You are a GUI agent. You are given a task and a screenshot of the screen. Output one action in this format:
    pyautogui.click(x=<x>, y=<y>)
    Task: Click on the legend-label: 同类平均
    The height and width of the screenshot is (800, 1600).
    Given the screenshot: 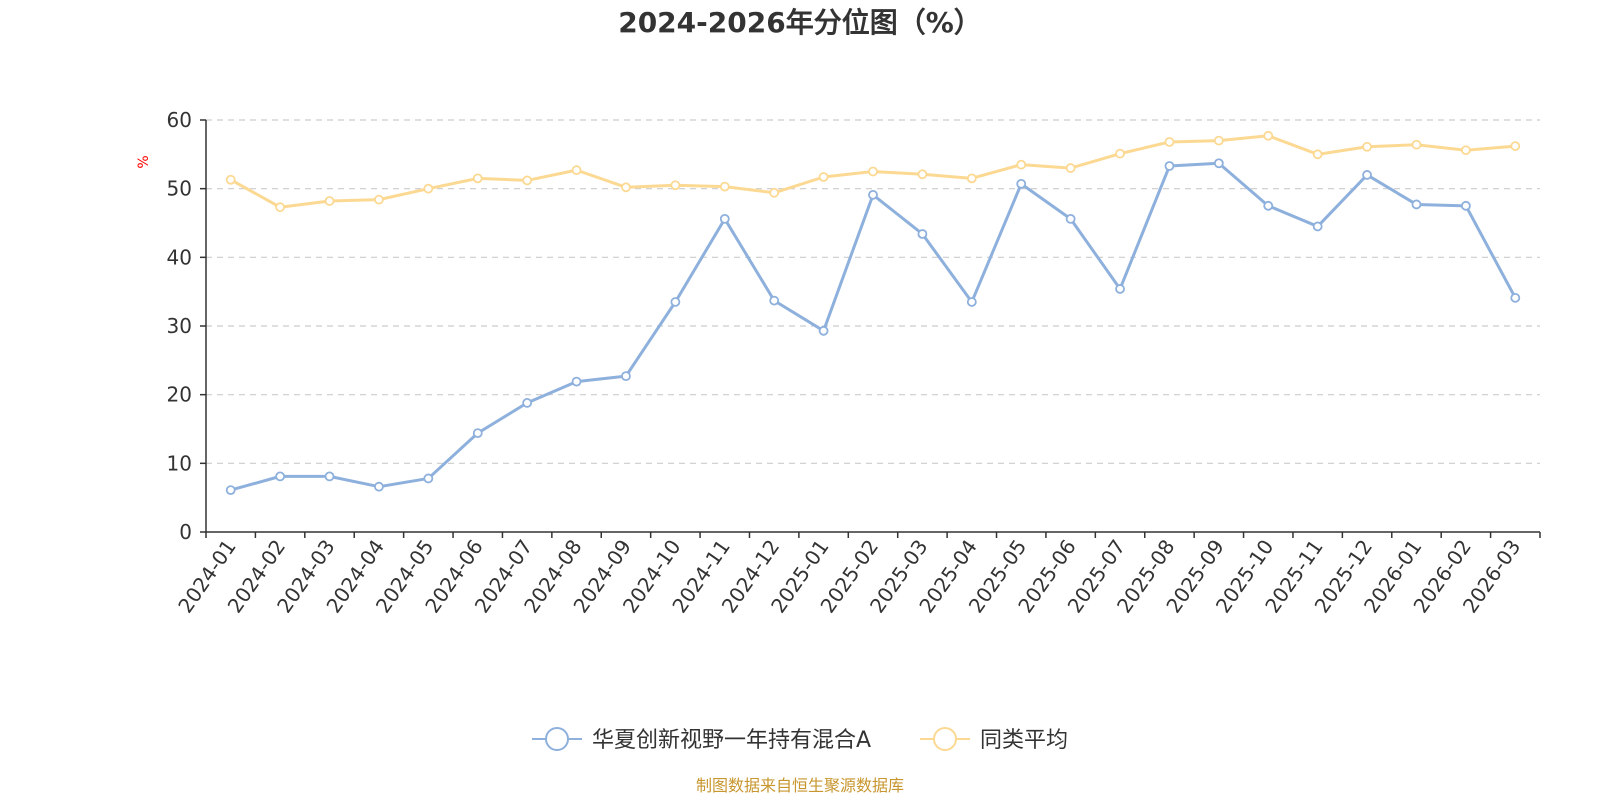 What is the action you would take?
    pyautogui.click(x=1024, y=740)
    